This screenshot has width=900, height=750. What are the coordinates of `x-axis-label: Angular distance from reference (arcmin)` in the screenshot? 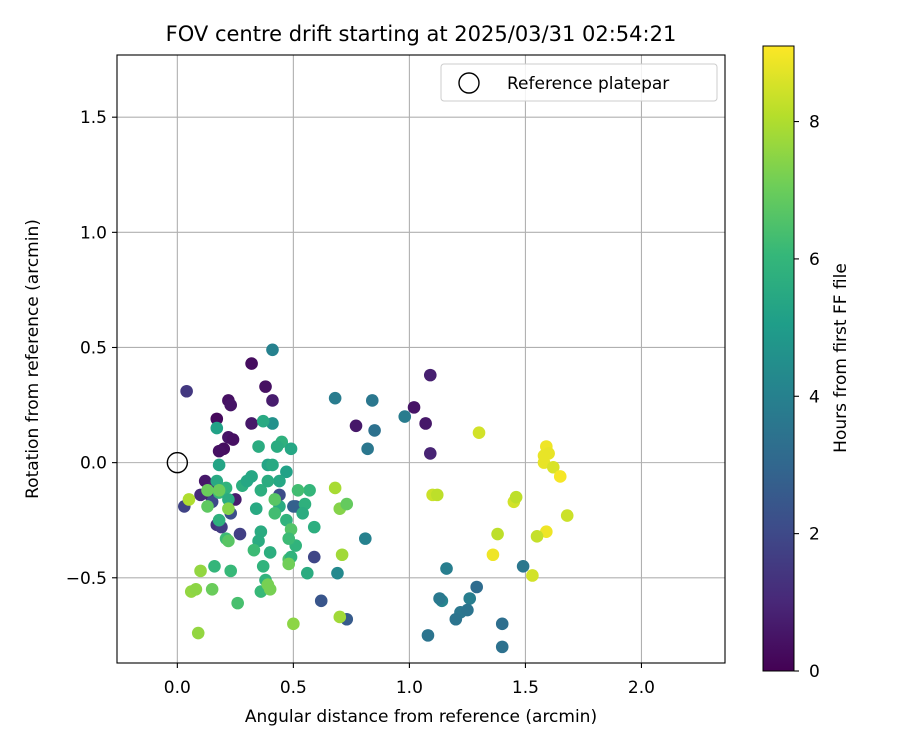 It's located at (421, 717).